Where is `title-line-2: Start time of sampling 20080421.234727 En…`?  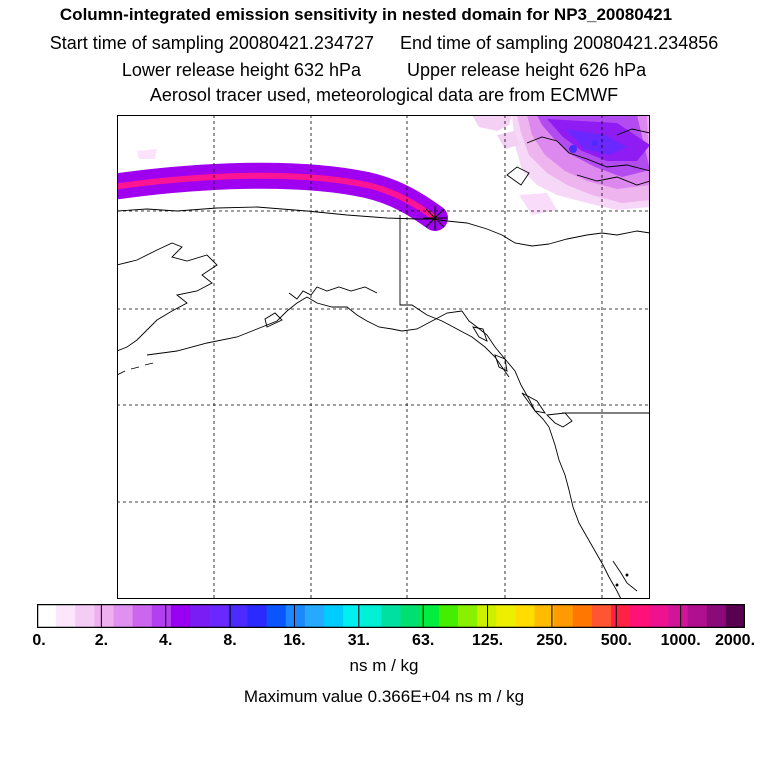 title-line-2: Start time of sampling 20080421.234727 En… is located at coordinates (384, 43).